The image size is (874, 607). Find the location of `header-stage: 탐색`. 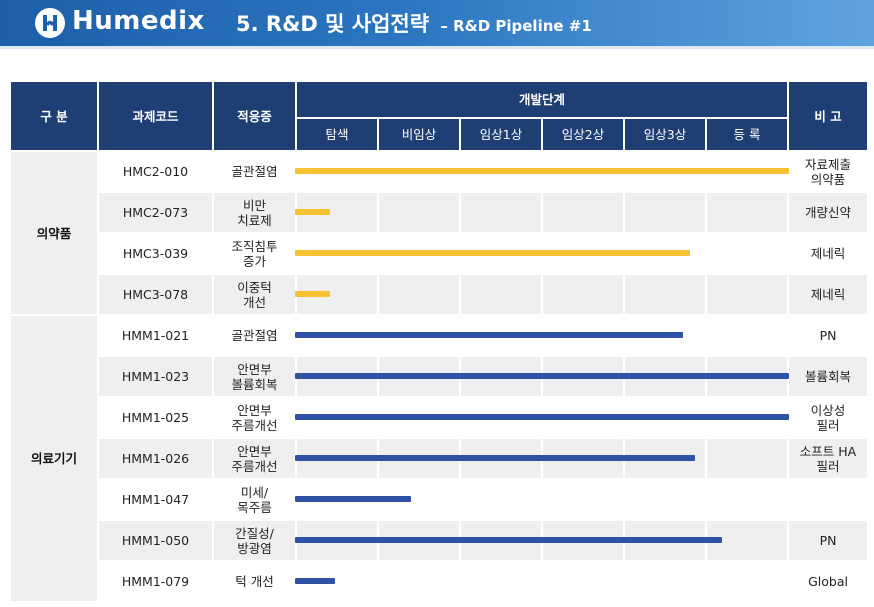

header-stage: 탐색 is located at coordinates (337, 134).